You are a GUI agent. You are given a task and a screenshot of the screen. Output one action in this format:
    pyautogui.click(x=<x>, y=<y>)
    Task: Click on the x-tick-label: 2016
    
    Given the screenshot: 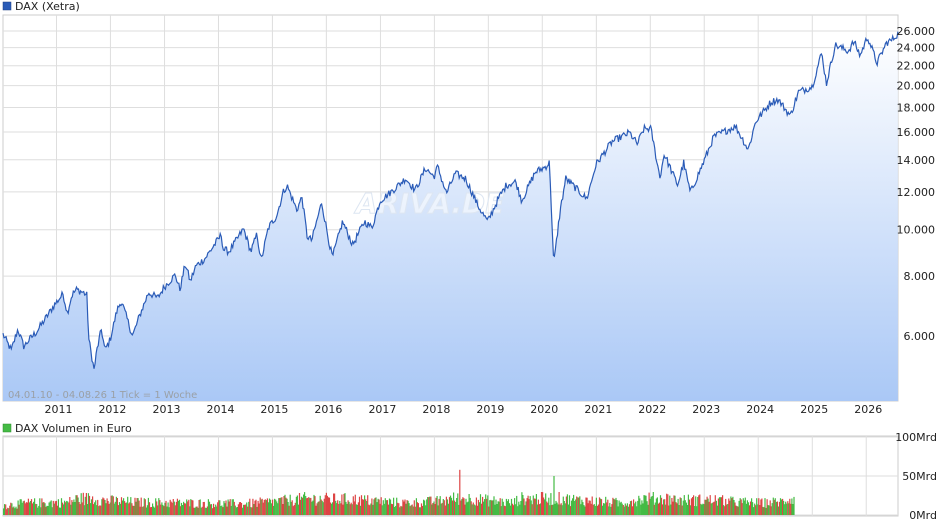 What is the action you would take?
    pyautogui.click(x=328, y=409)
    